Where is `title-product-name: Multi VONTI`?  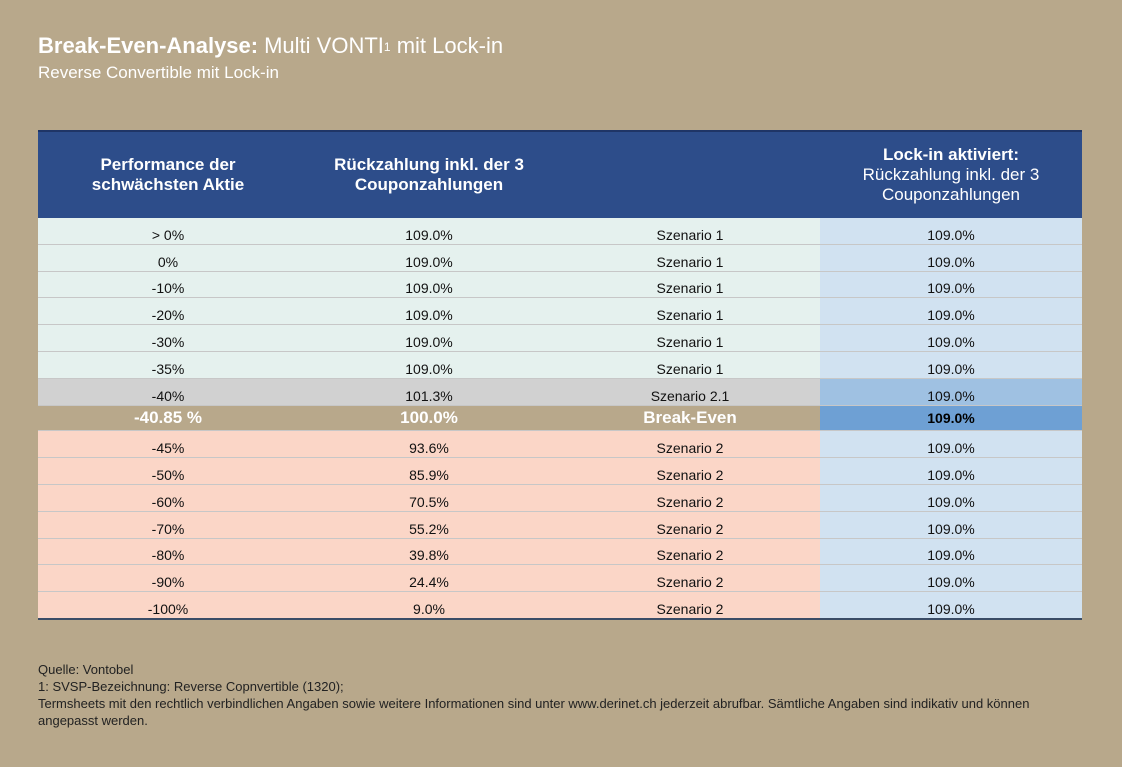
title-product-name: Multi VONTI is located at coordinates (324, 45).